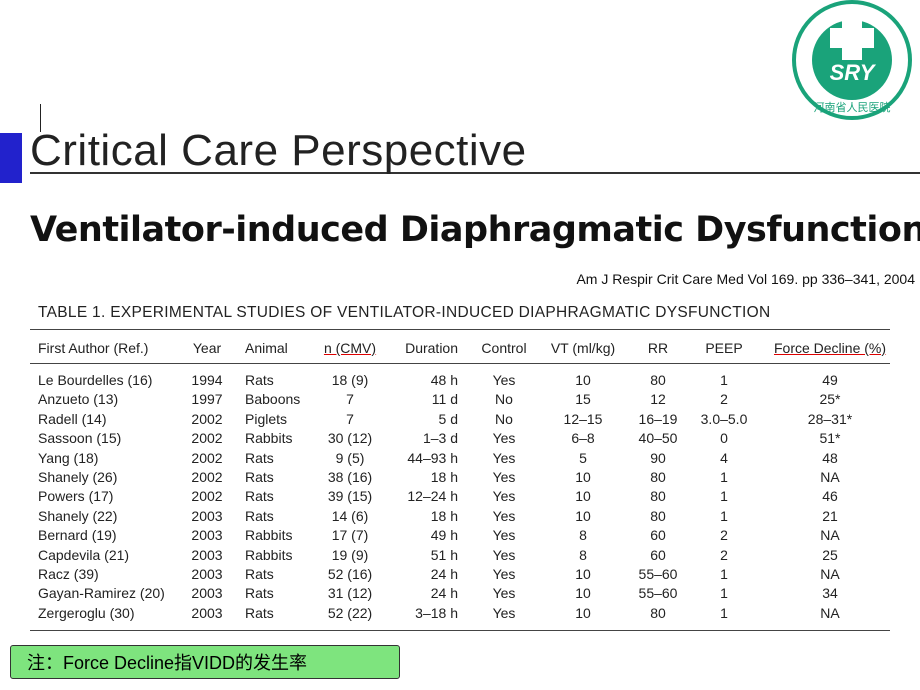 Image resolution: width=920 pixels, height=690 pixels. I want to click on table-cell: 51 h, so click(444, 554).